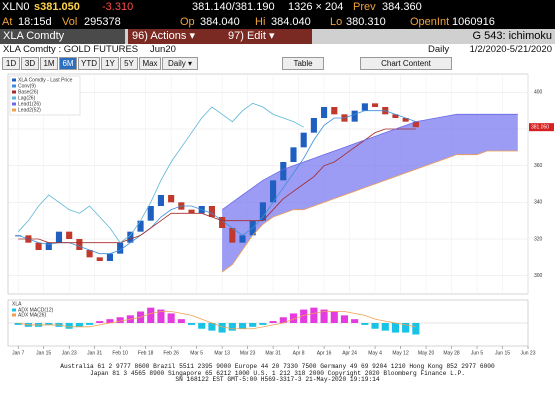  I want to click on period-tab: Max, so click(150, 63).